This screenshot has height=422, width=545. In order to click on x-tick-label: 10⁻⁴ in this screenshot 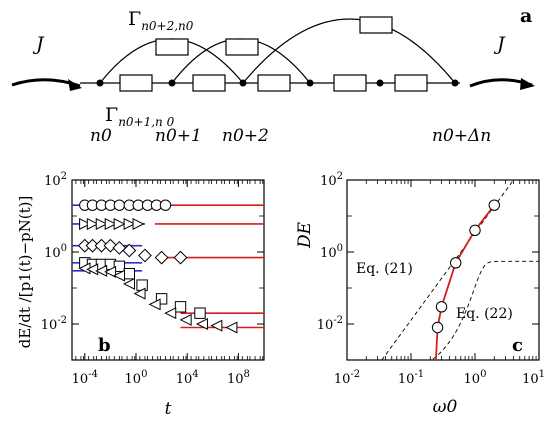, I will do `click(85, 378)`.